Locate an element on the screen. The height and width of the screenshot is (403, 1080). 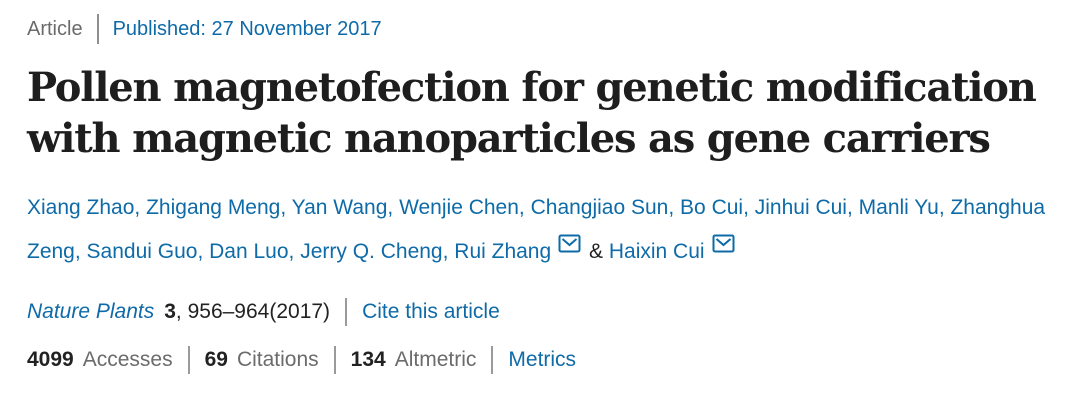
author-link: Changjiao Sun is located at coordinates (599, 207).